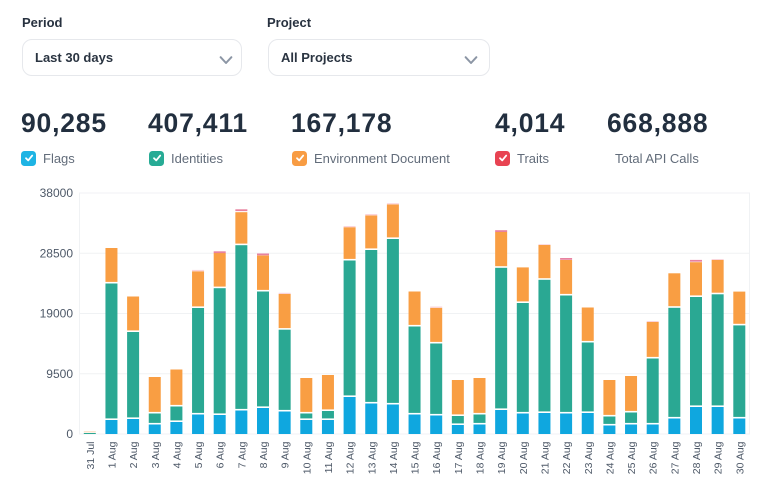  Describe the element at coordinates (57, 314) in the screenshot. I see `svg-text: 19000` at that location.